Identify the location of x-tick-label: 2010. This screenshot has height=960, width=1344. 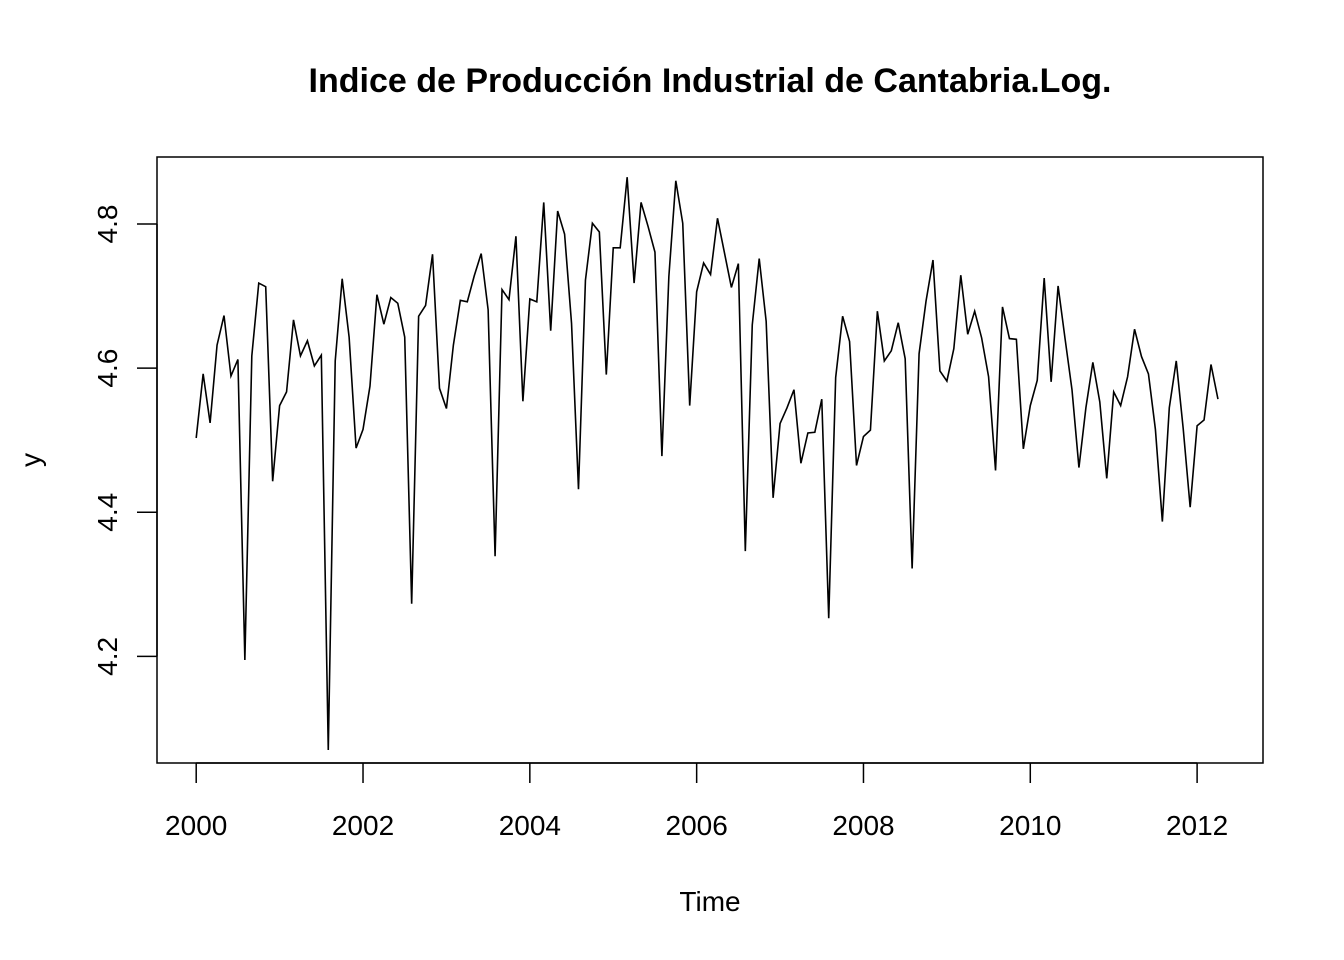
(1030, 825).